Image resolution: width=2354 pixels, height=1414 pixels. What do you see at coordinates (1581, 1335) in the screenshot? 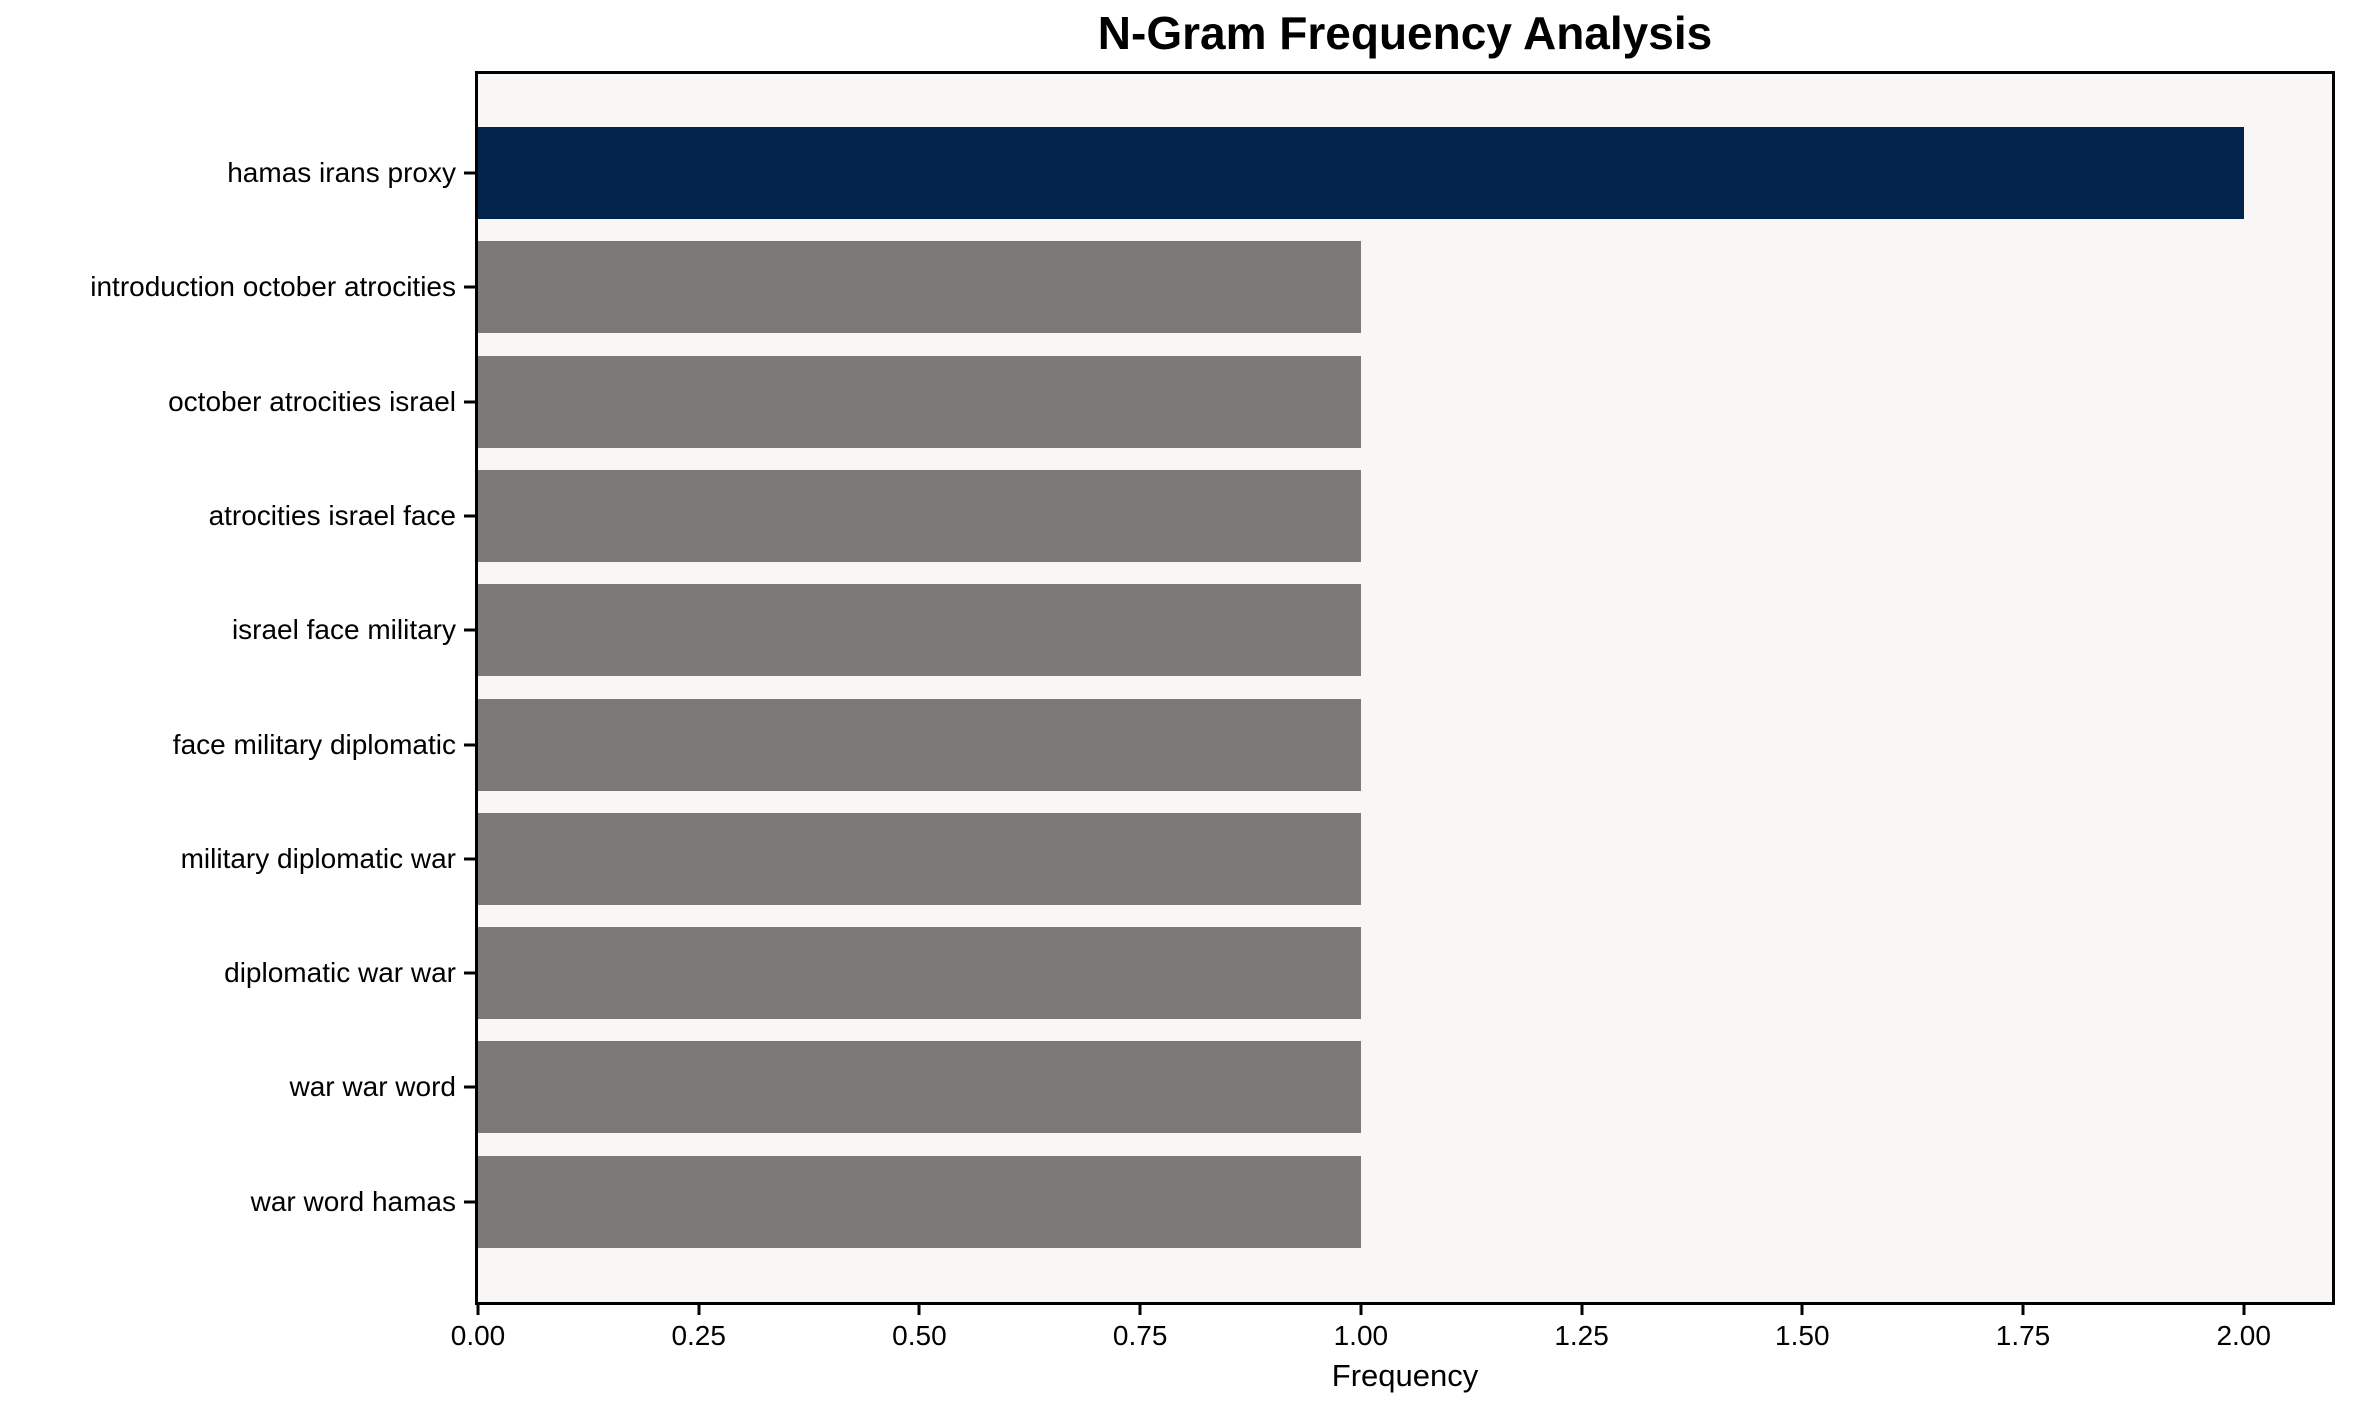
I see `x-tick-label: 1.25` at bounding box center [1581, 1335].